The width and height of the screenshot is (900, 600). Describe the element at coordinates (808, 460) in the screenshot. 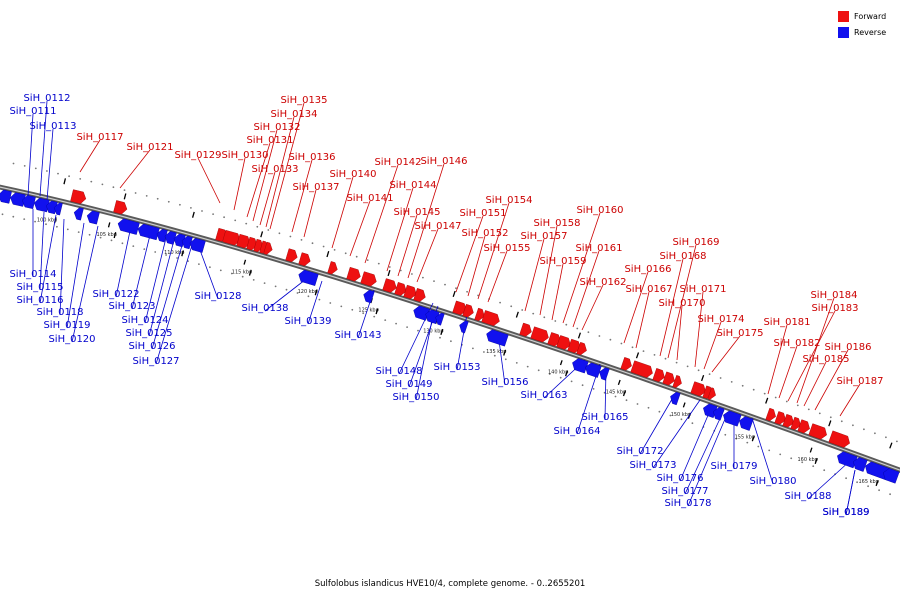

I see `tick-label: 160 kbp` at that location.